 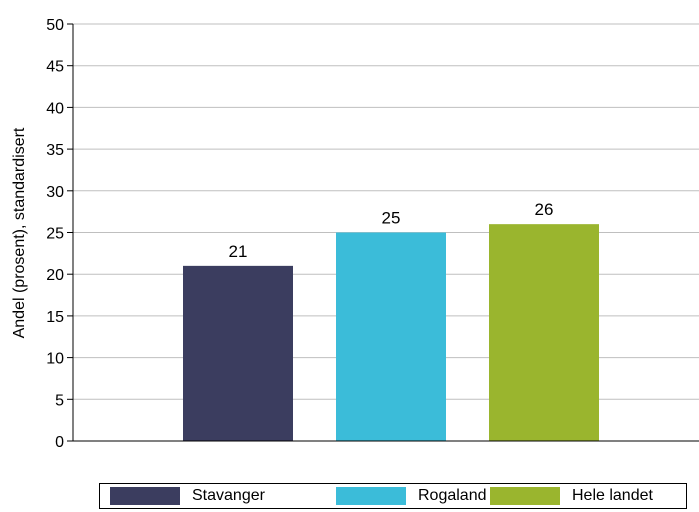 What do you see at coordinates (19, 232) in the screenshot?
I see `y-axis-title: Andel (prosent), standardisert` at bounding box center [19, 232].